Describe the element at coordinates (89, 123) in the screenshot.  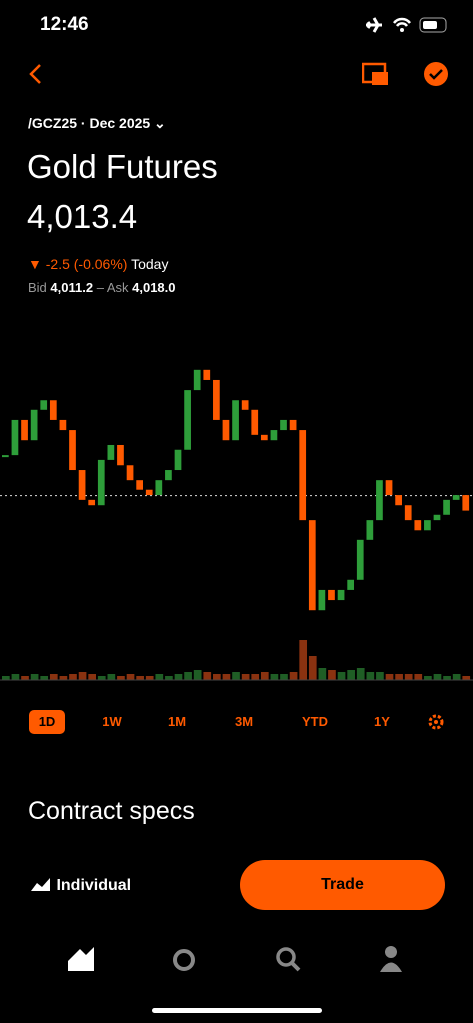
I see `contract: /GCZ25 · Dec 2025` at that location.